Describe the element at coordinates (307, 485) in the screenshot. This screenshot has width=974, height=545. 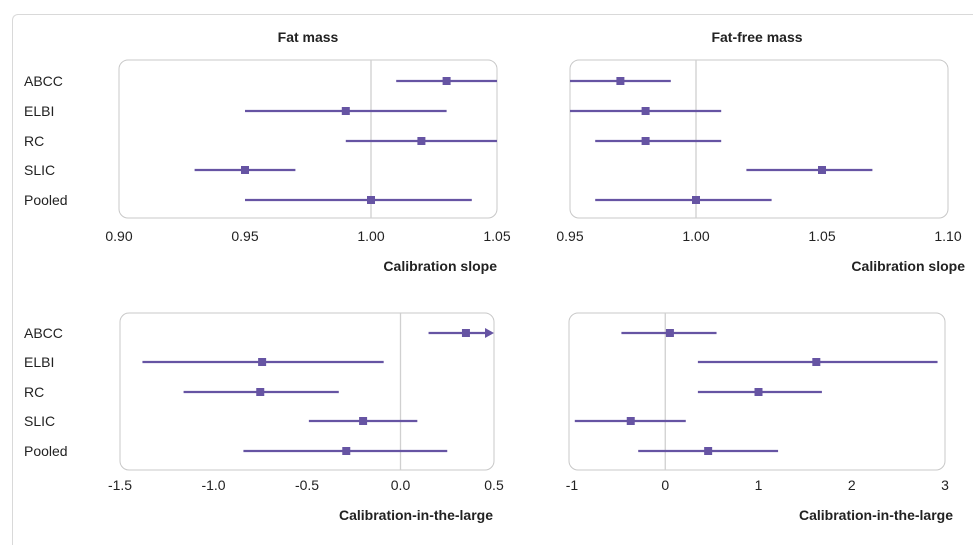
I see `x-tick-label: -0.5` at that location.